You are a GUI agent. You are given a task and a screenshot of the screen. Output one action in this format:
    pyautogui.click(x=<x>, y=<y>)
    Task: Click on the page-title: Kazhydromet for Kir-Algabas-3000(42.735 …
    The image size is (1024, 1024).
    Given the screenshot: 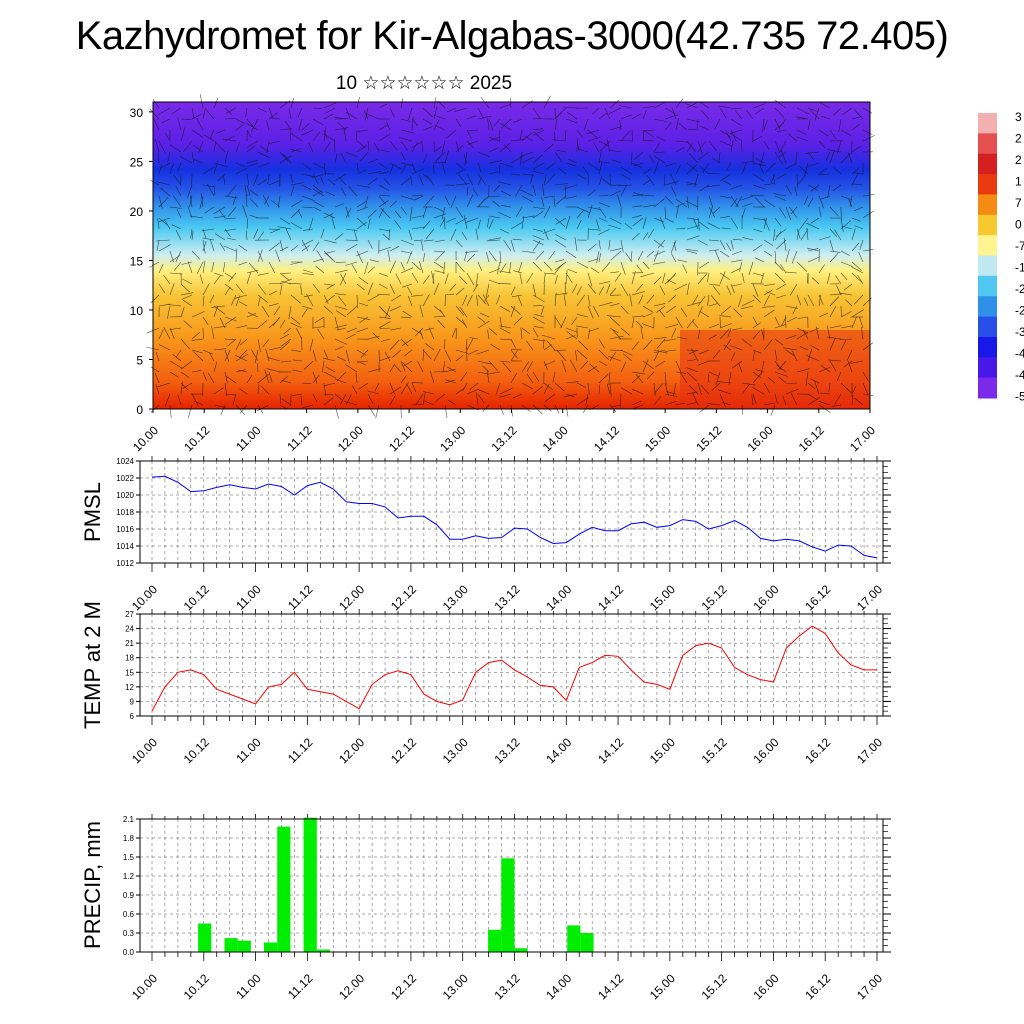 What is the action you would take?
    pyautogui.click(x=512, y=36)
    